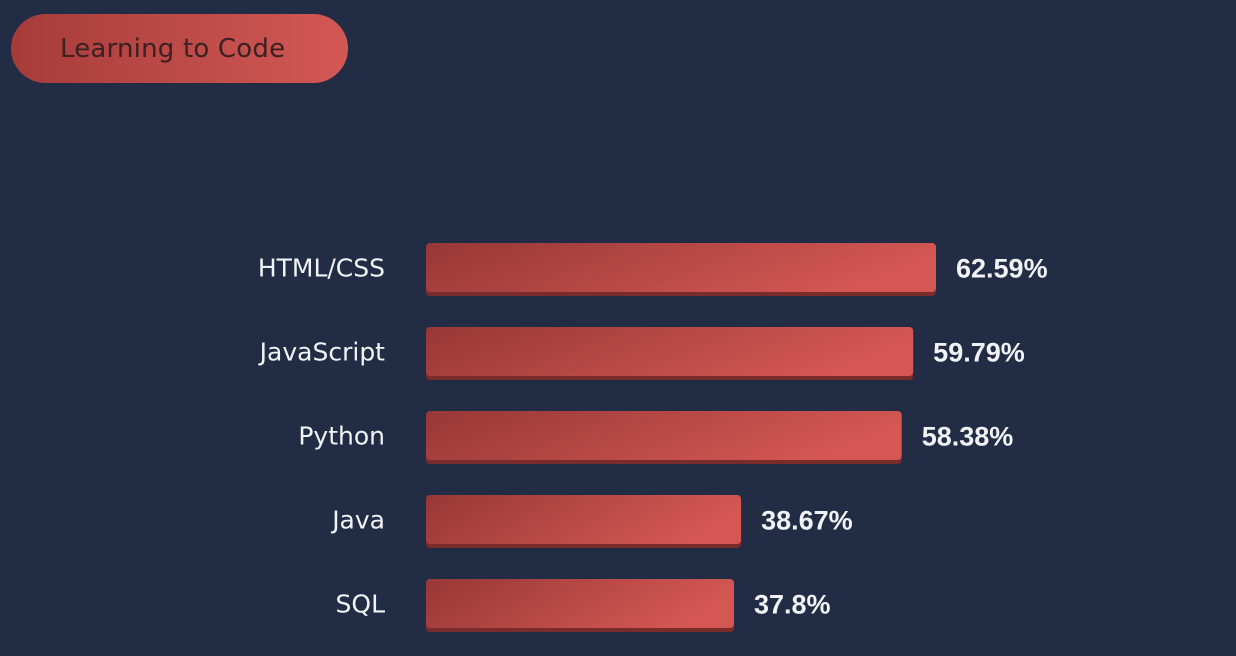 Image resolution: width=1236 pixels, height=656 pixels. I want to click on learning-to-code-tab-button: Learning to Code, so click(179, 48).